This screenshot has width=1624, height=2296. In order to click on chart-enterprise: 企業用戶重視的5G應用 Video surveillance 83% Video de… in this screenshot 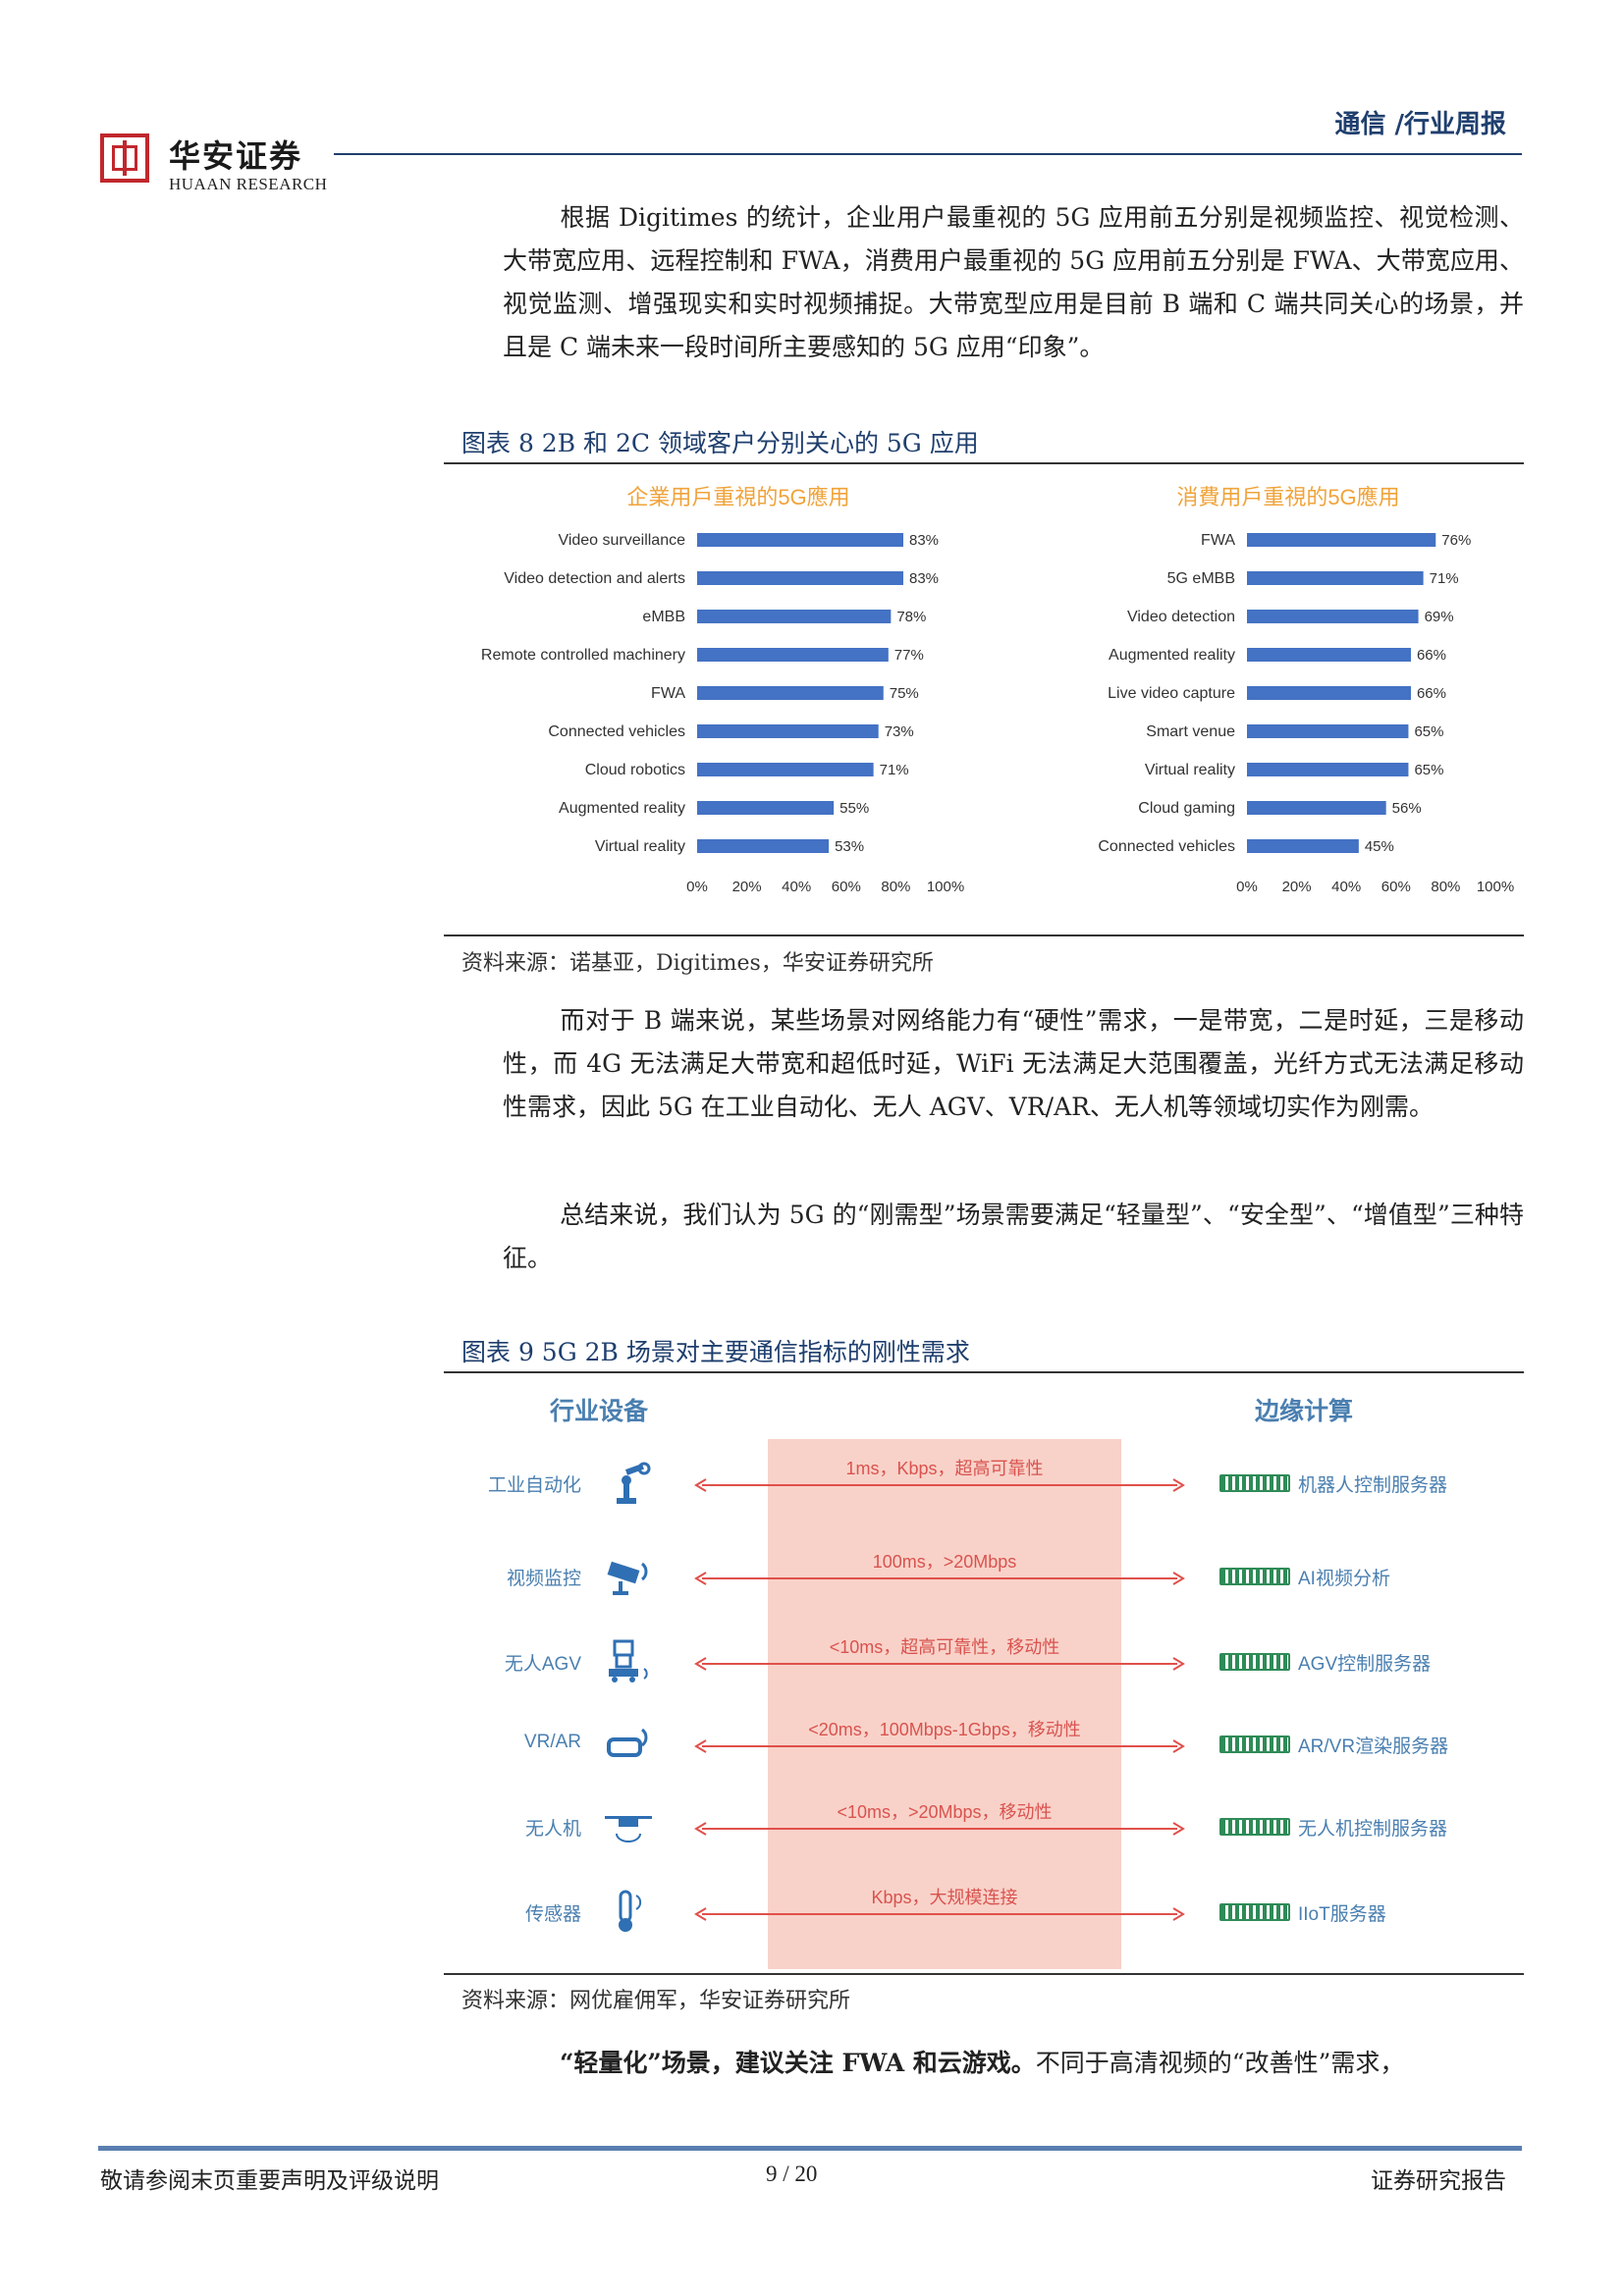, I will do `click(722, 690)`.